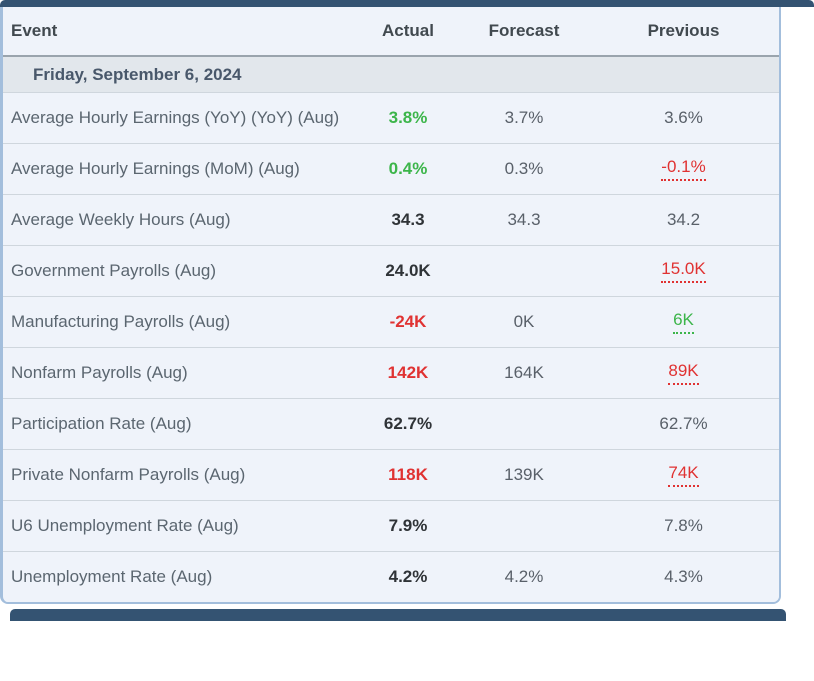 The width and height of the screenshot is (814, 681). I want to click on table-row: U6 Unemployment Rate (Aug) 7.9% 7.8%, so click(391, 526).